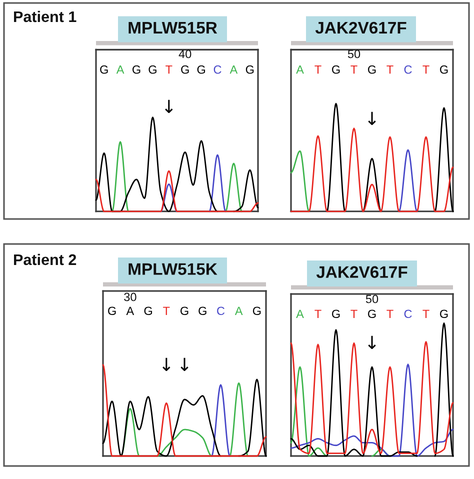  I want to click on chart-title: MPLW515R, so click(173, 28).